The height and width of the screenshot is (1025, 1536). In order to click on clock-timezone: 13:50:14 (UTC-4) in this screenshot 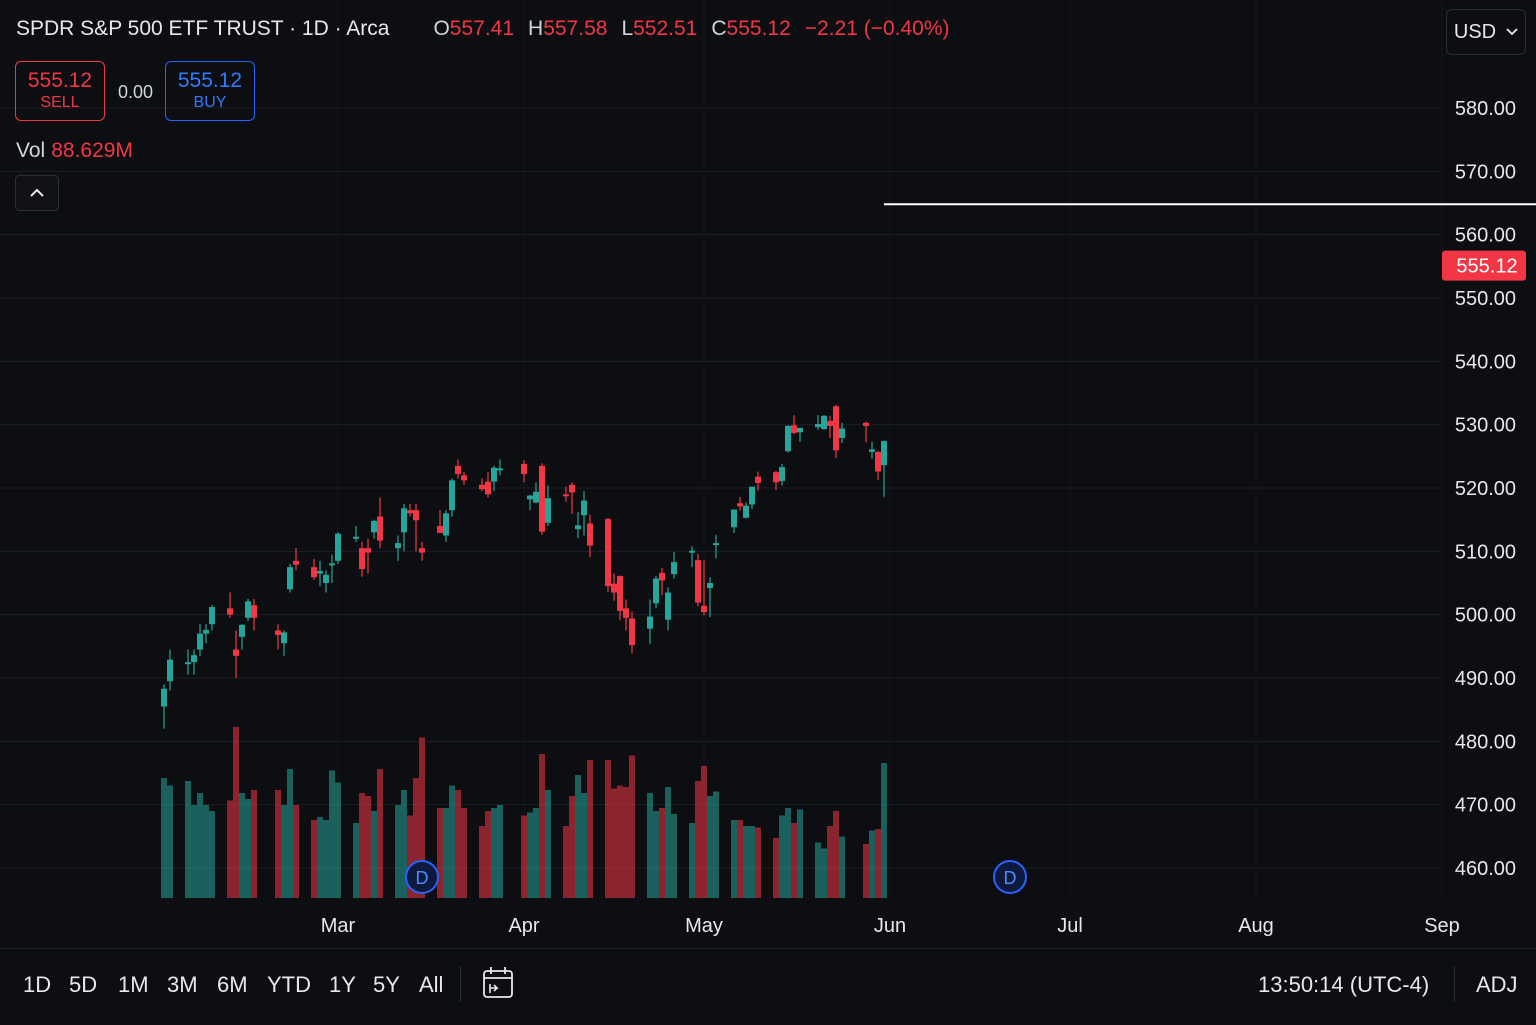, I will do `click(1344, 984)`.